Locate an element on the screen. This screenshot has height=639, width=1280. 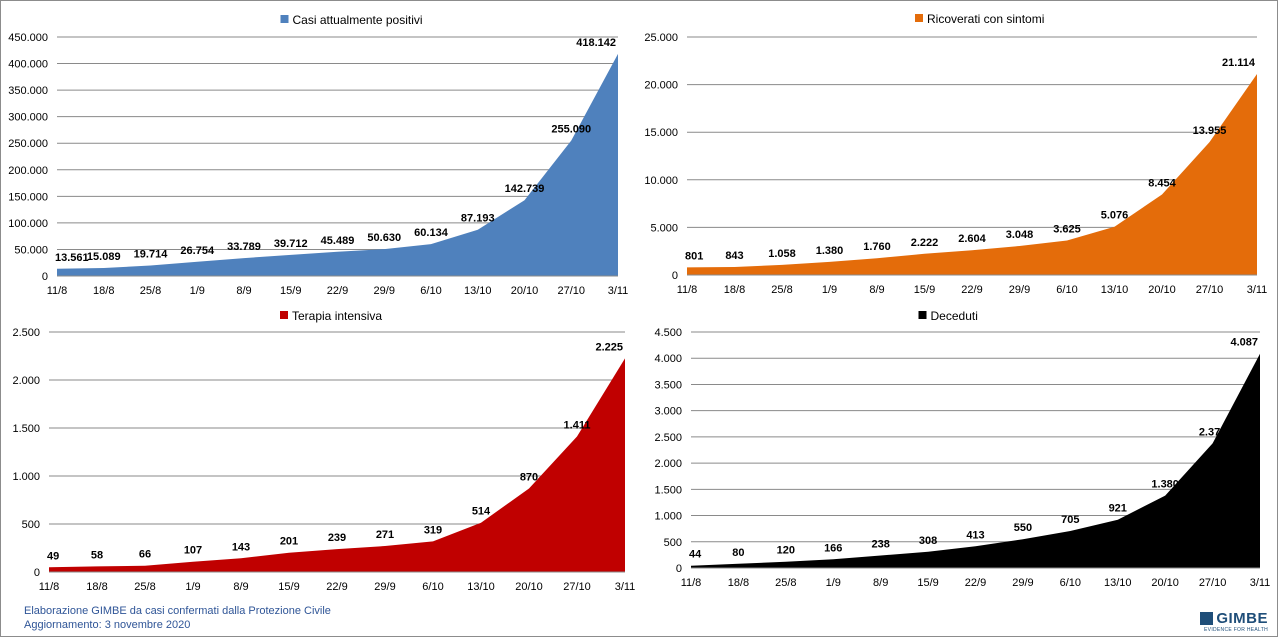
data-label: 418.142 is located at coordinates (596, 43).